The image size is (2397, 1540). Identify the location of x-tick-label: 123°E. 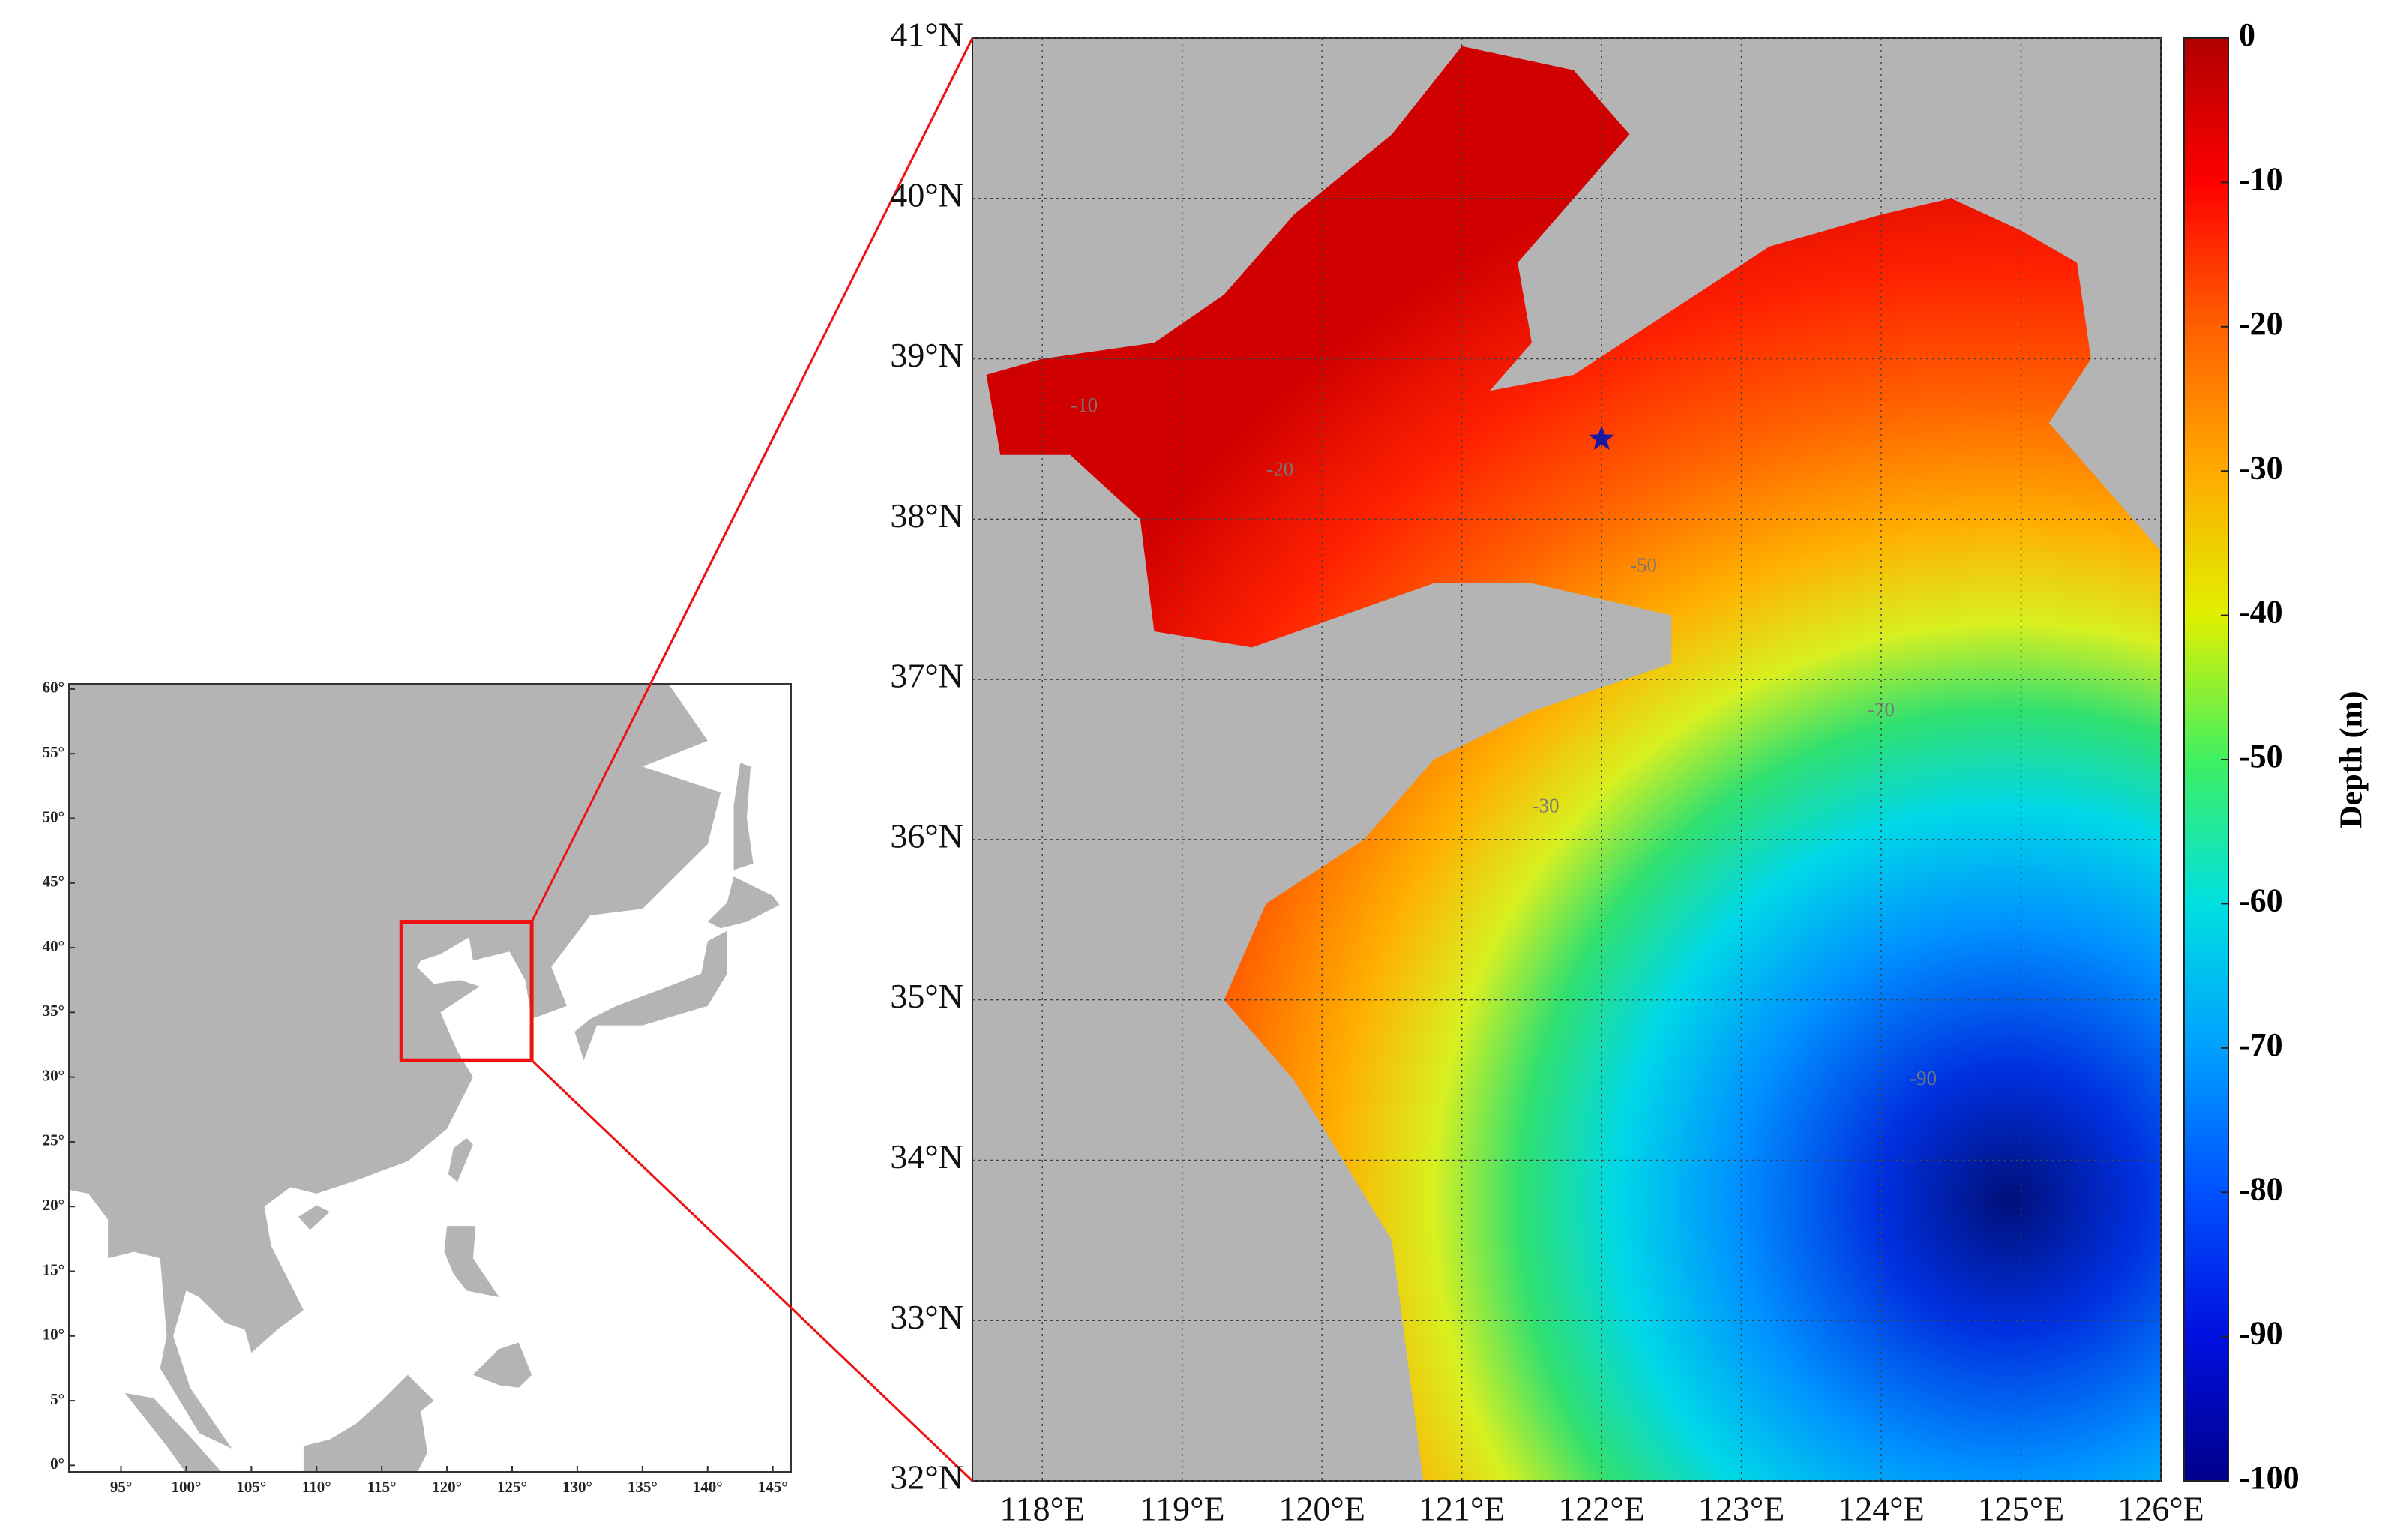
(1741, 1509).